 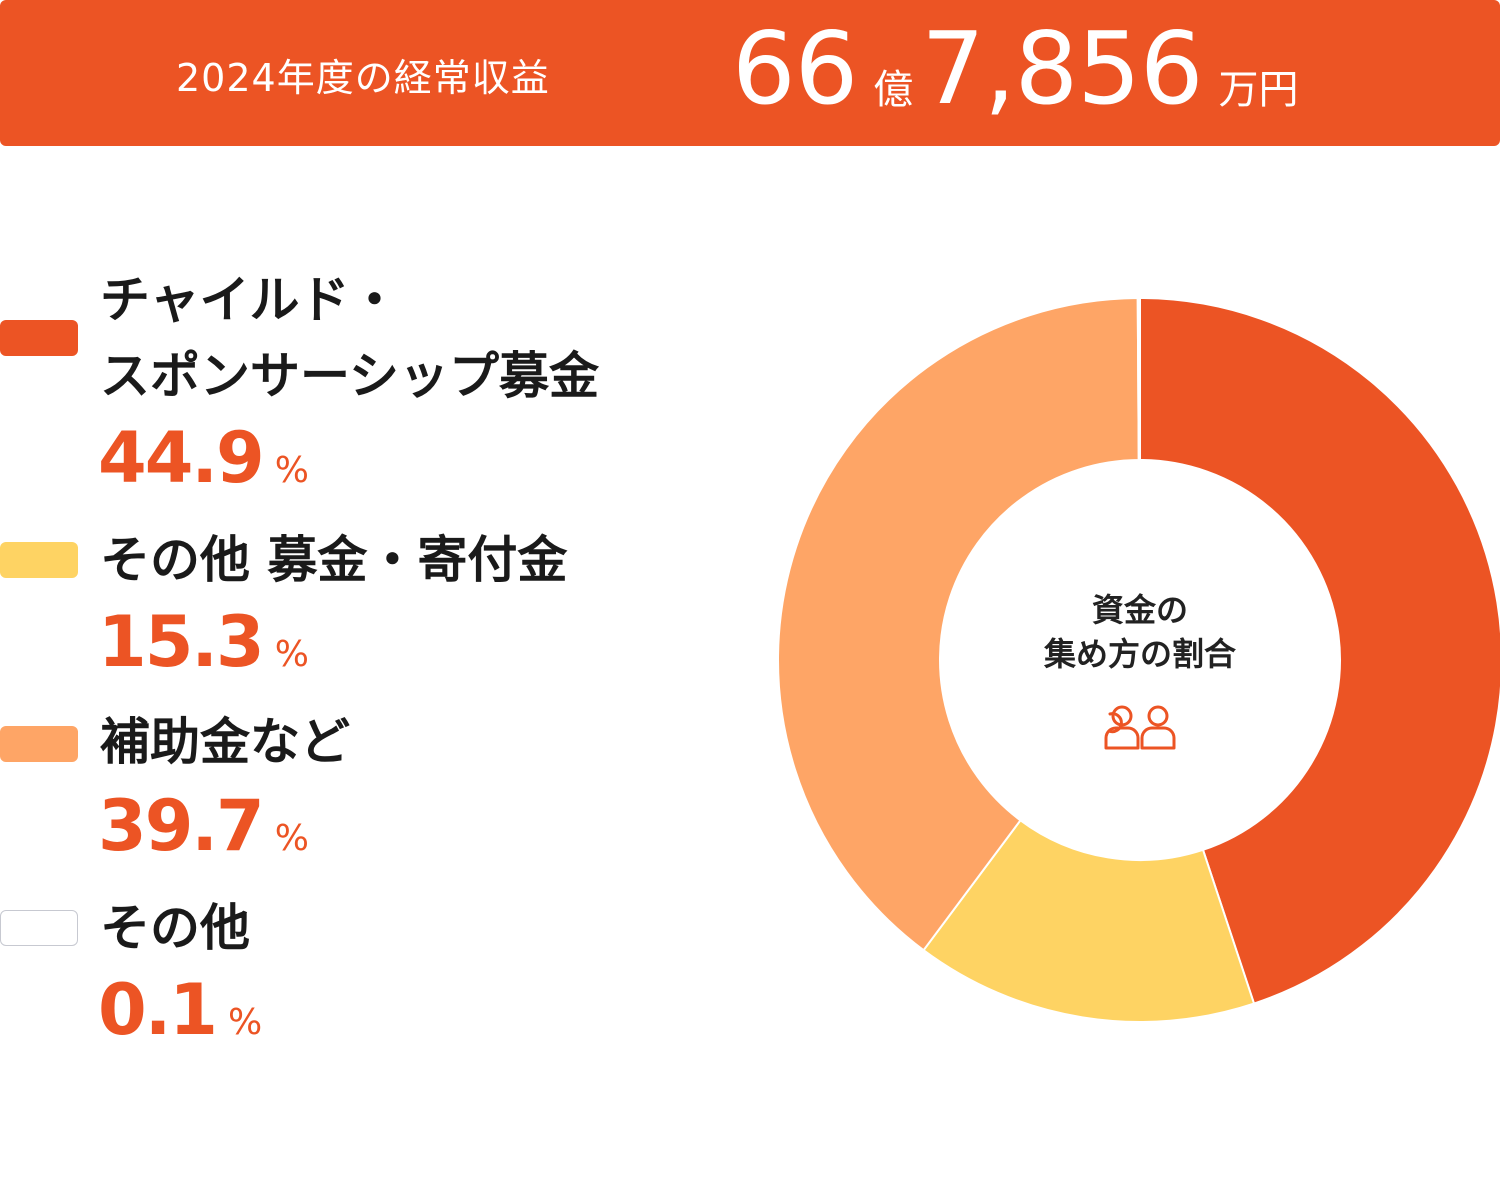 I want to click on legend-percent-other-donations: 15.3 %, so click(x=203, y=642).